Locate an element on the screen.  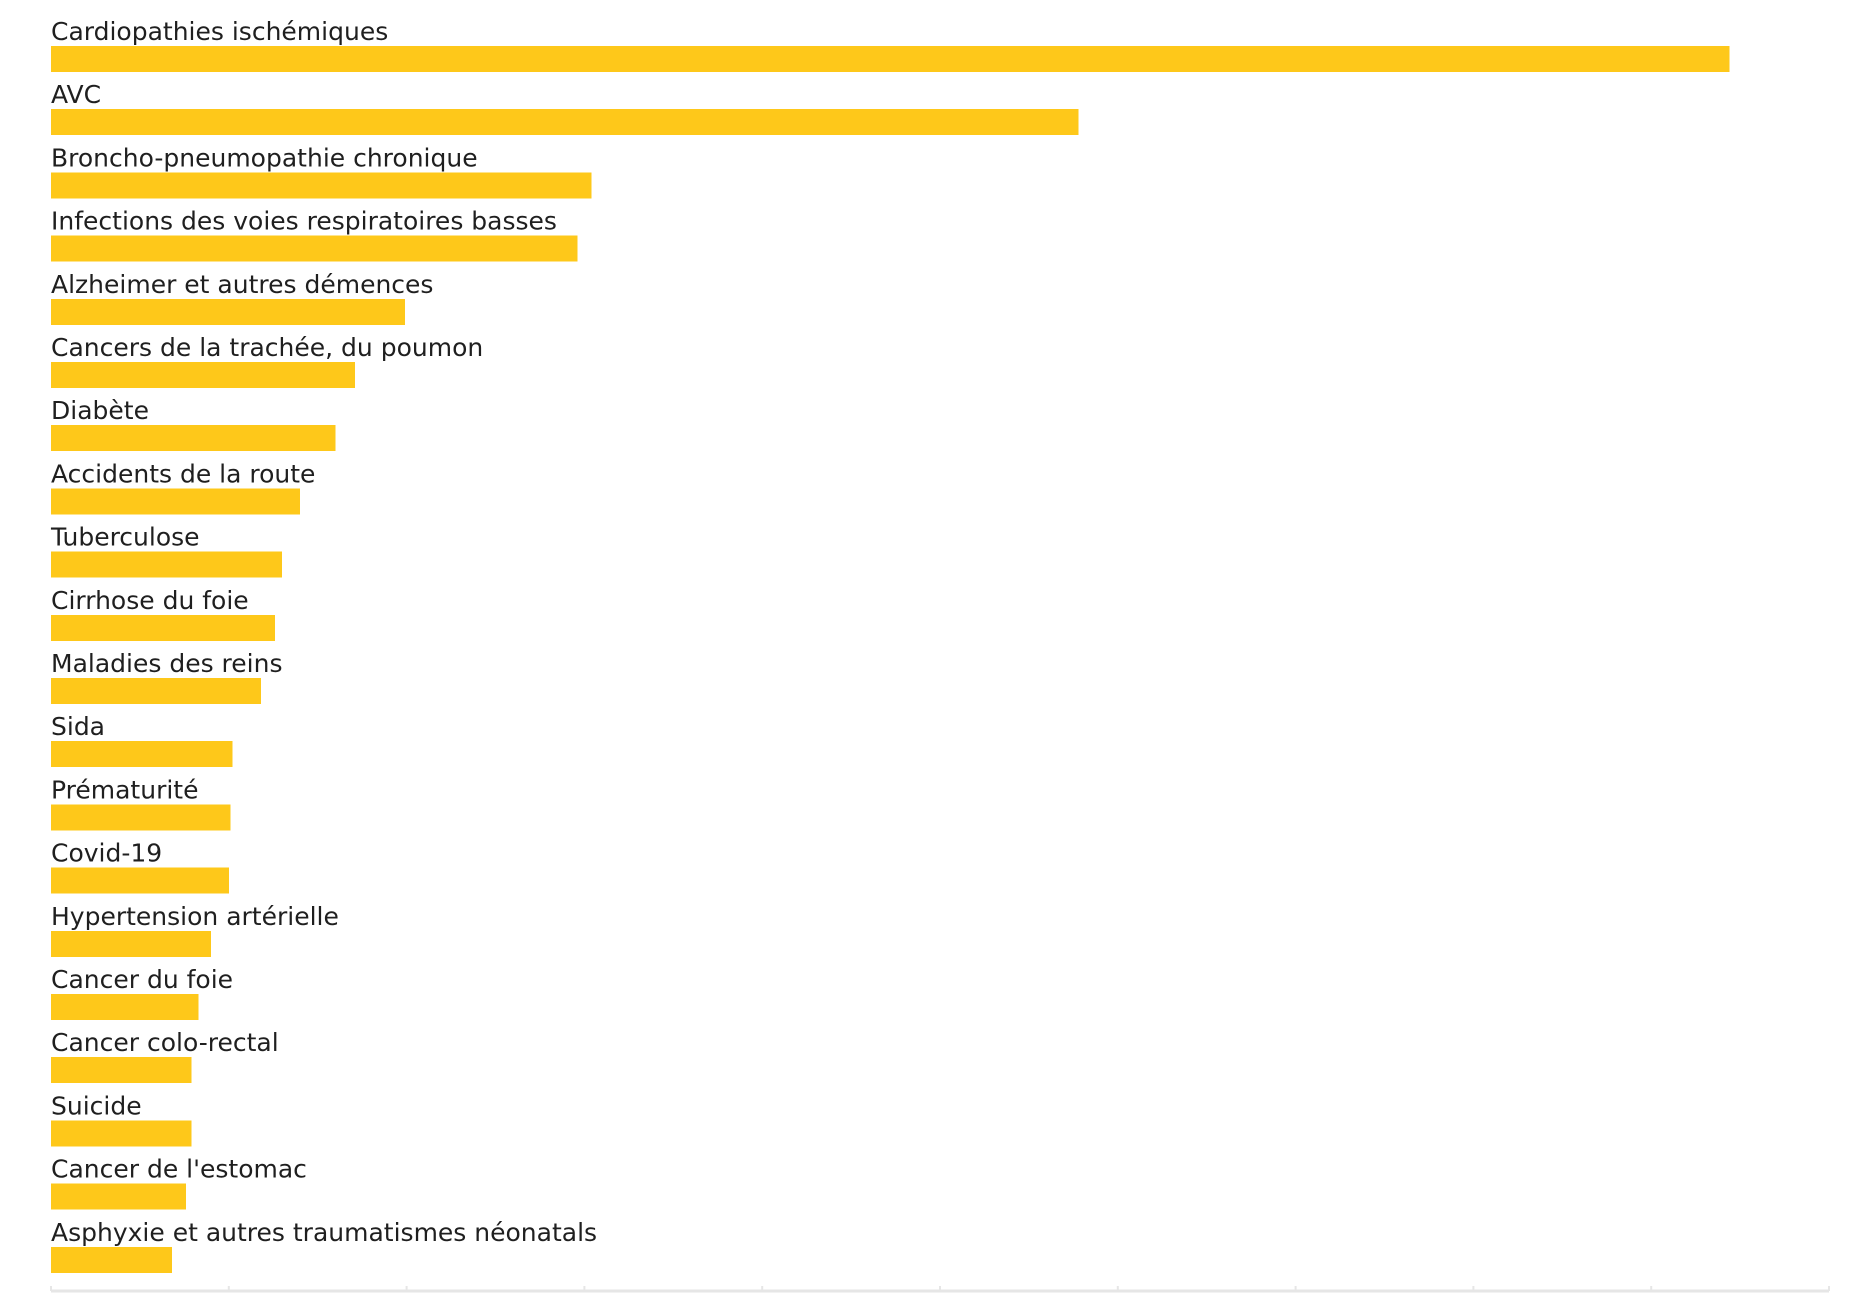
category-label: Cardiopathies ischémiques is located at coordinates (219, 31).